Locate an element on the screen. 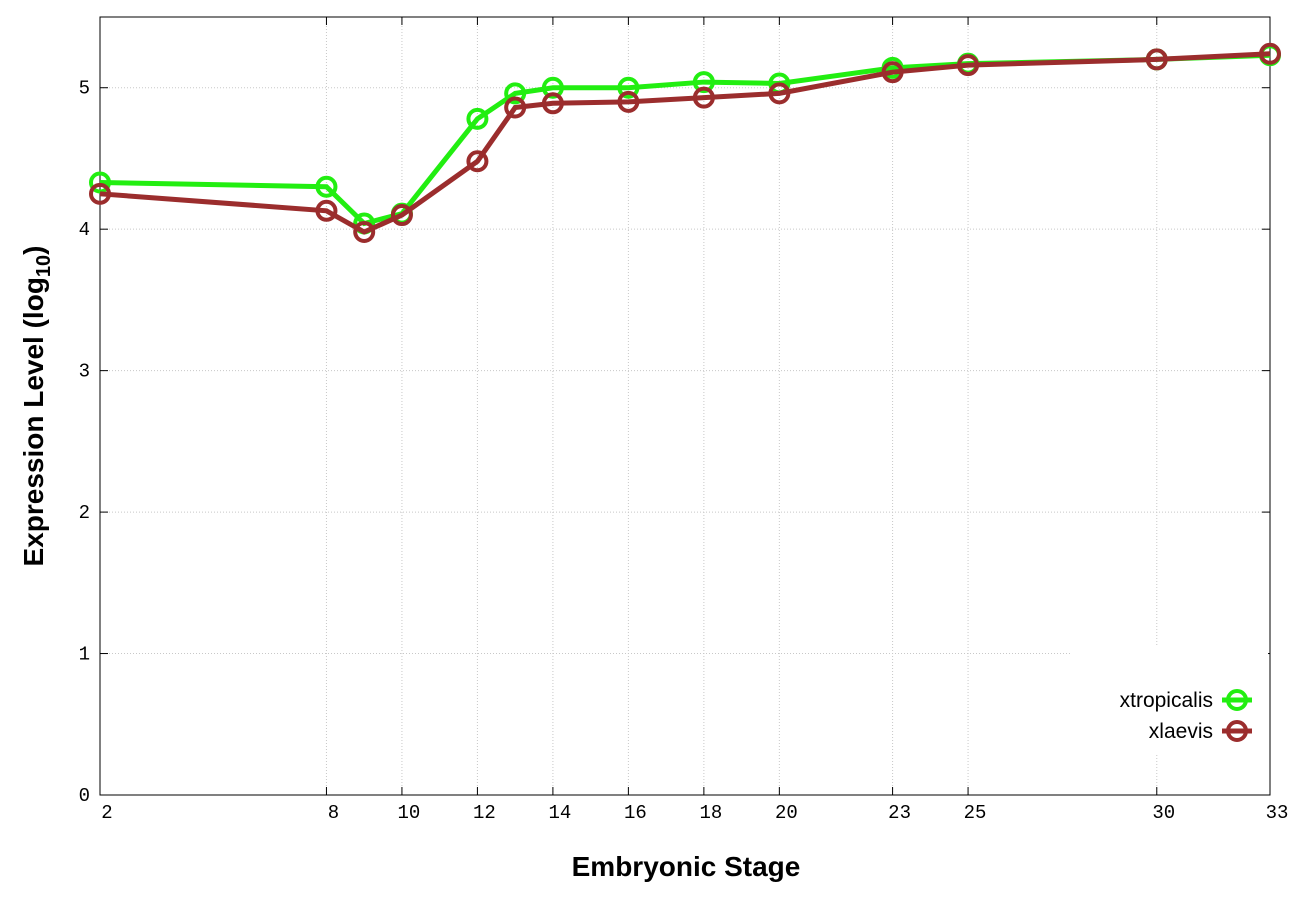 Image resolution: width=1296 pixels, height=907 pixels. x-tick-label: 10 is located at coordinates (409, 813).